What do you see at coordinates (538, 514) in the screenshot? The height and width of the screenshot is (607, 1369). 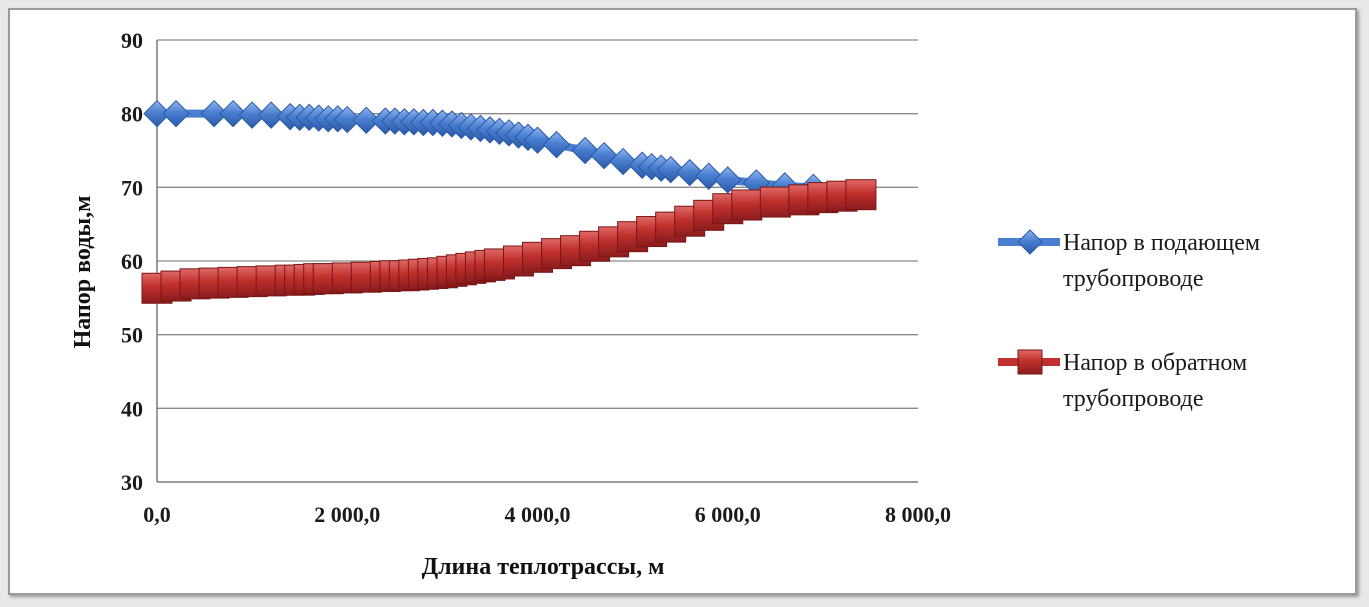 I see `x-tick-label: 4 000,0` at bounding box center [538, 514].